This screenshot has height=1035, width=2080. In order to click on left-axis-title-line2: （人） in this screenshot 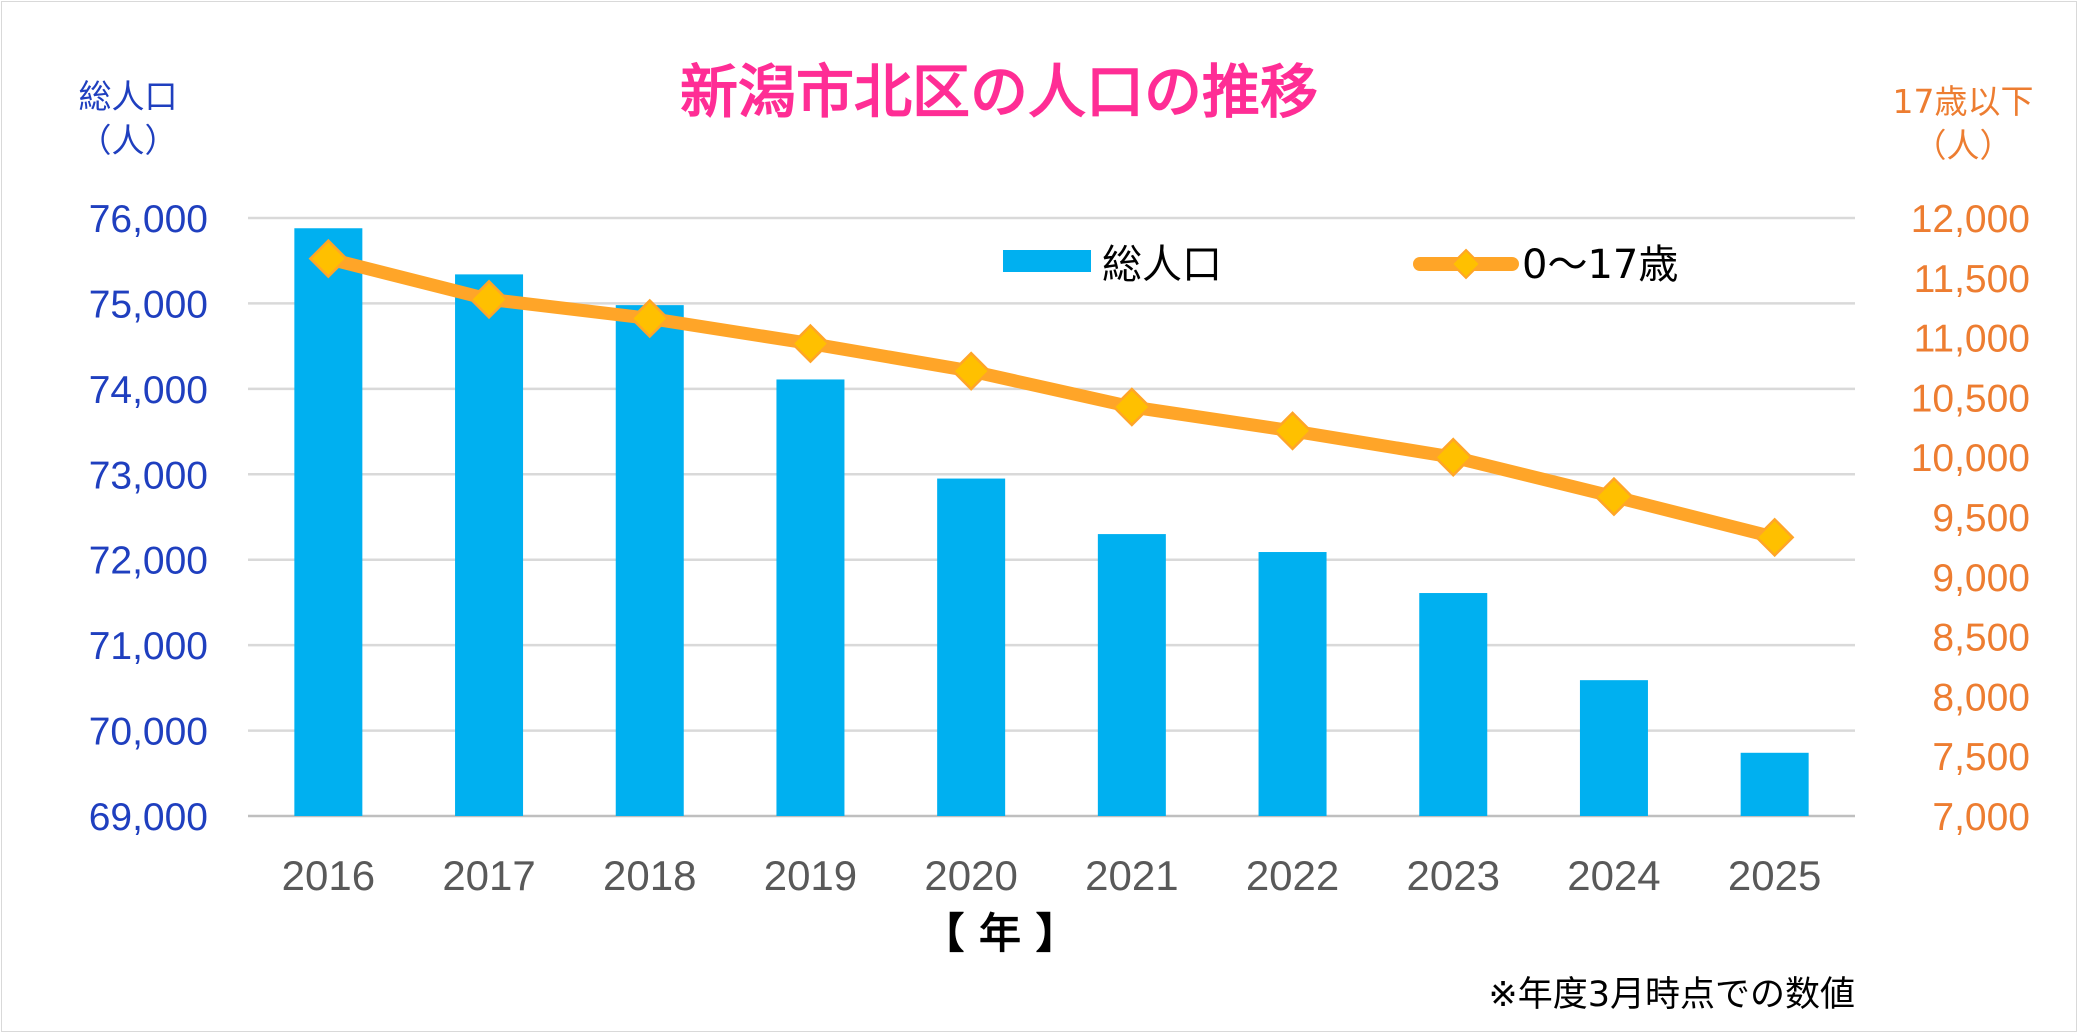, I will do `click(128, 140)`.